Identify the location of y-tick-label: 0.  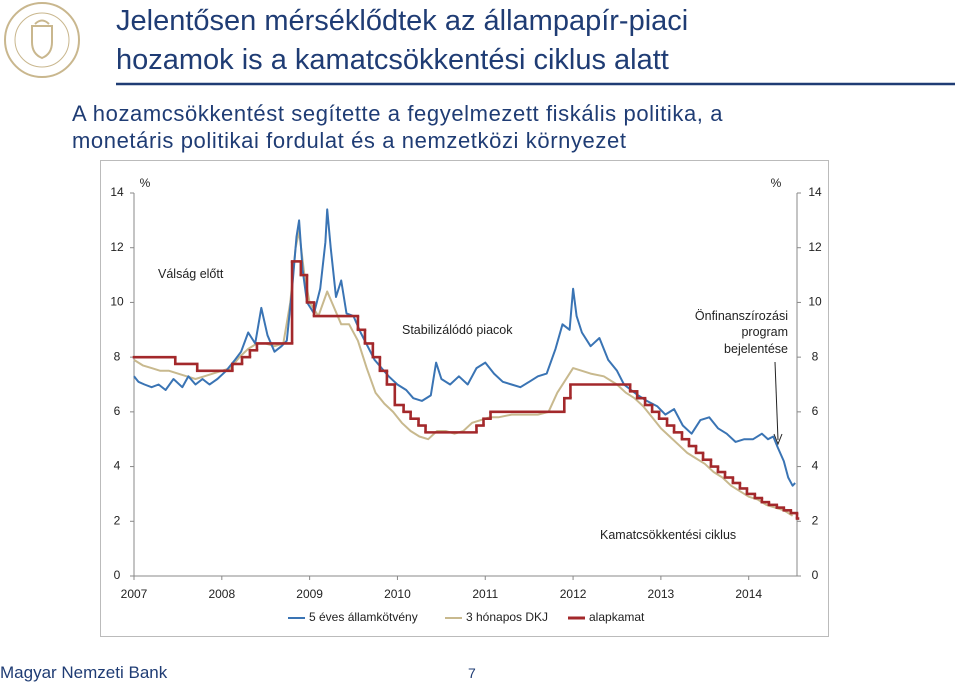
(117, 575).